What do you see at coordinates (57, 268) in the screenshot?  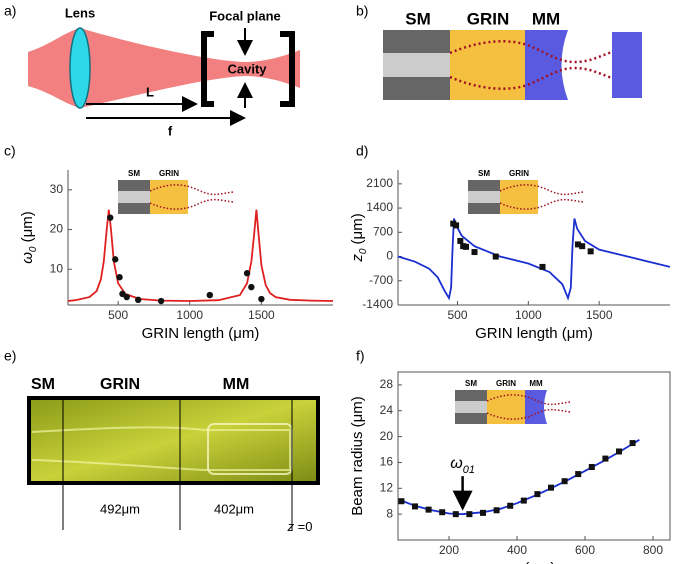 I see `y-tick-label: 10` at bounding box center [57, 268].